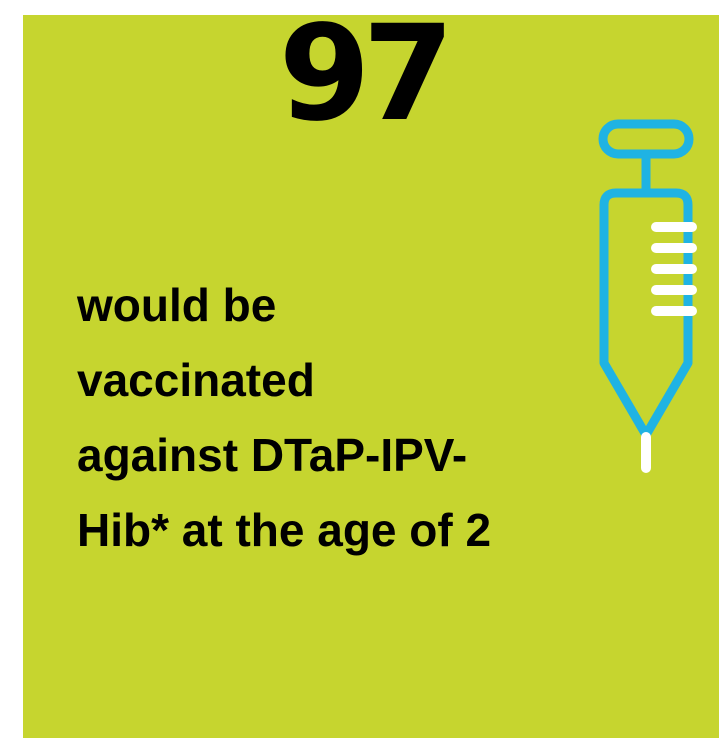 This screenshot has width=725, height=738. What do you see at coordinates (674, 269) in the screenshot?
I see `syringe-measure-marks` at bounding box center [674, 269].